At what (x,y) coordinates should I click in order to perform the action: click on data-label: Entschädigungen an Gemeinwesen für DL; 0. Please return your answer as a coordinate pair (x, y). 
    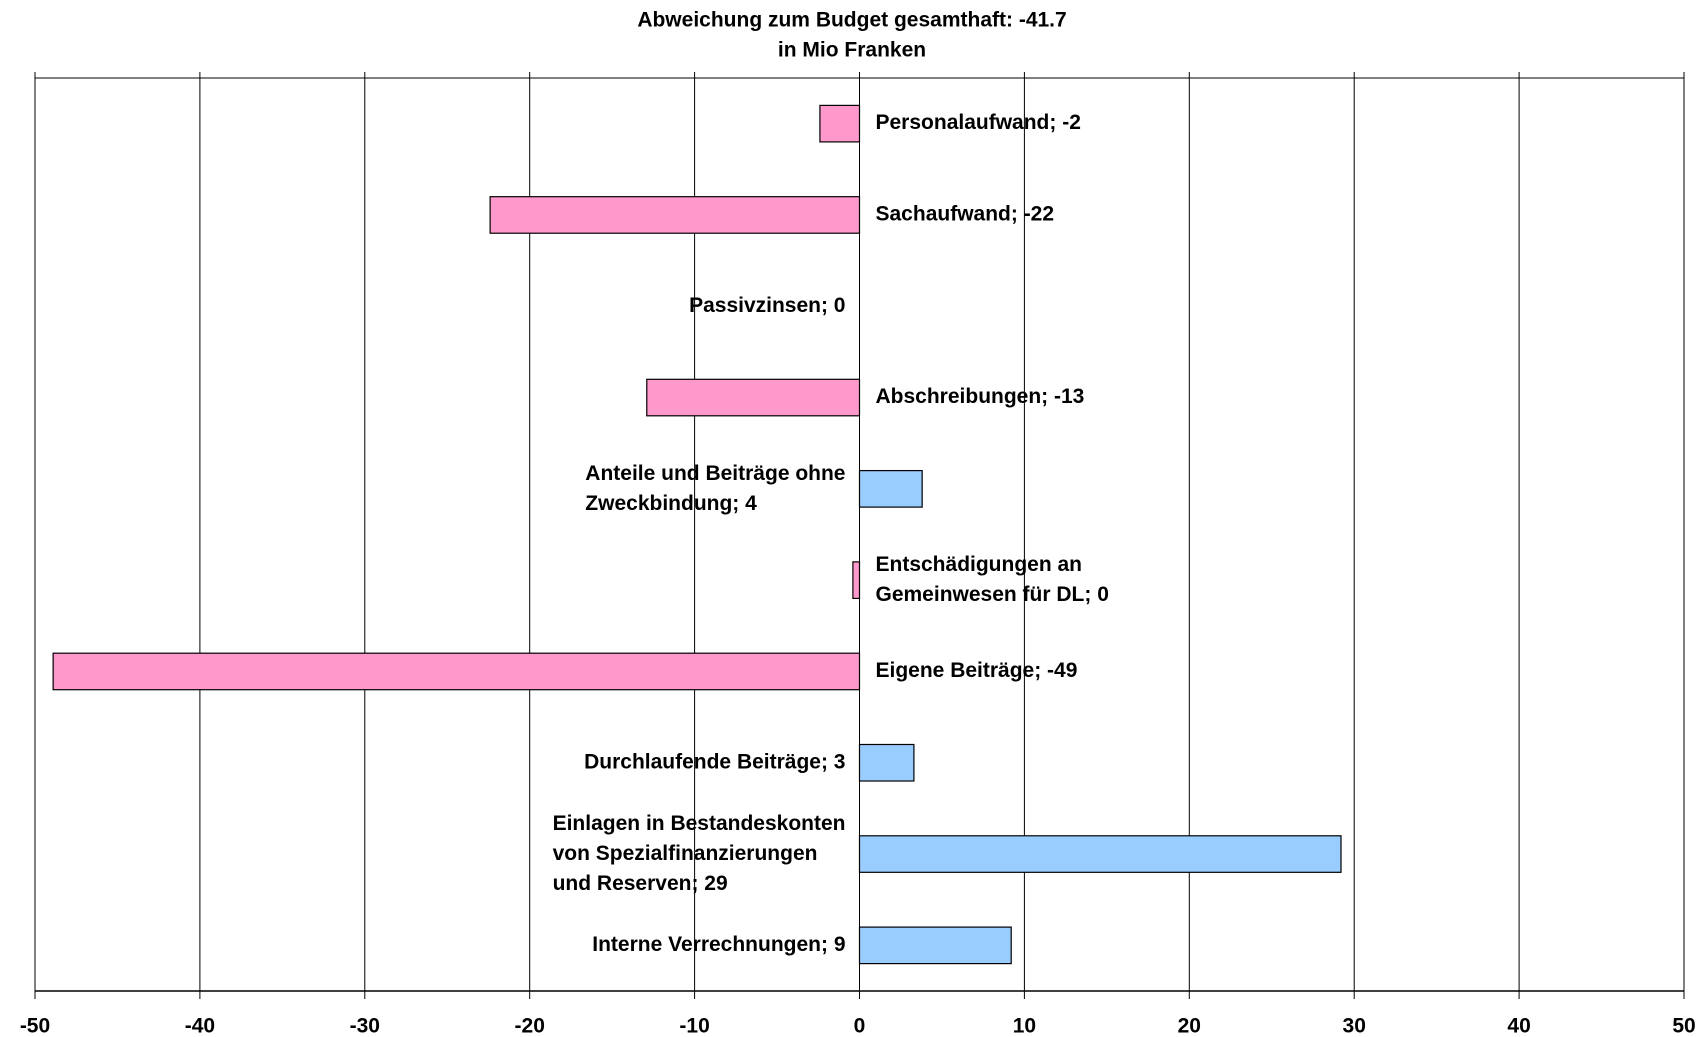
    Looking at the image, I should click on (992, 579).